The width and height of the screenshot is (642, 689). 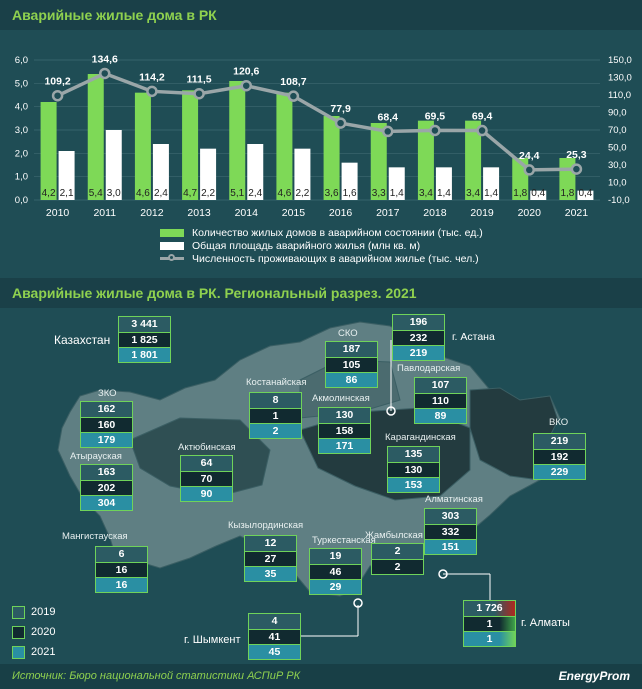 What do you see at coordinates (344, 430) in the screenshot?
I see `value-2020: 158` at bounding box center [344, 430].